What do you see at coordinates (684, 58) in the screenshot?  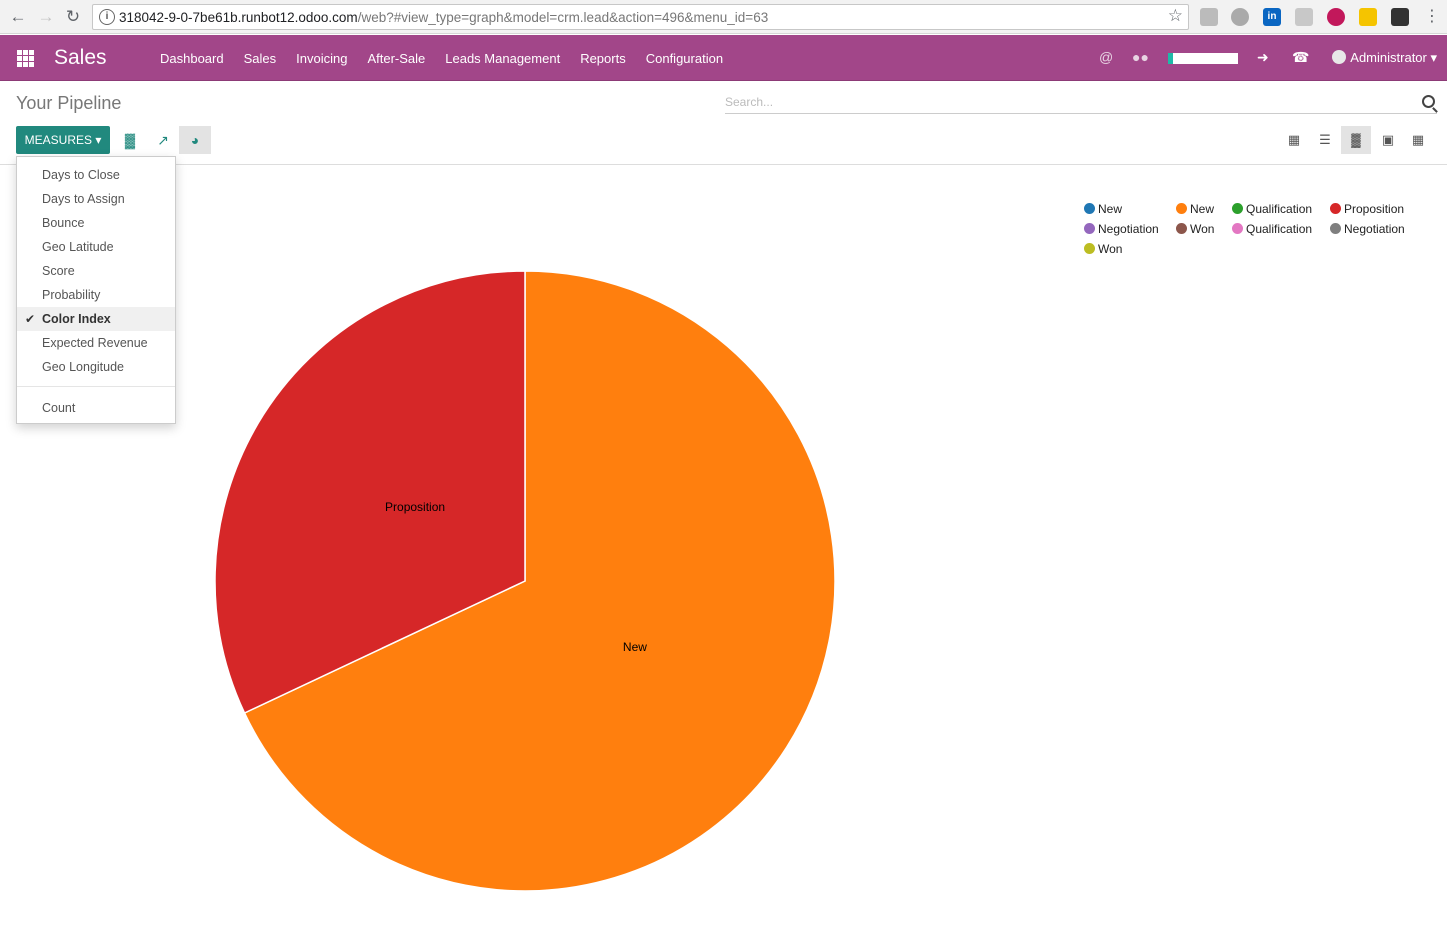 I see `menu-configuration: Configuration` at bounding box center [684, 58].